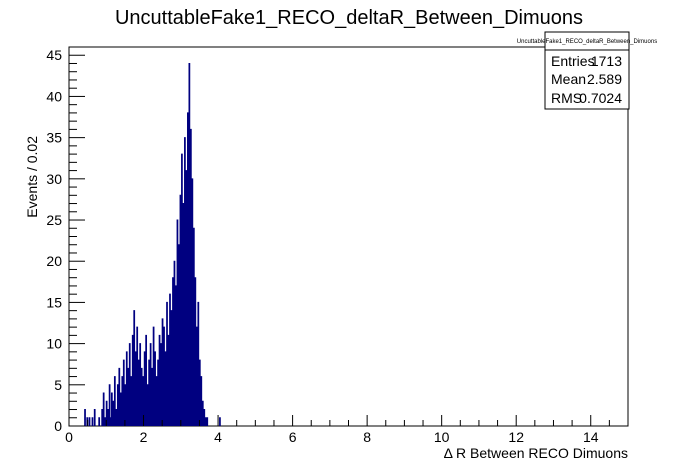 This screenshot has height=474, width=698. What do you see at coordinates (573, 61) in the screenshot?
I see `stats-entries-label: Entries` at bounding box center [573, 61].